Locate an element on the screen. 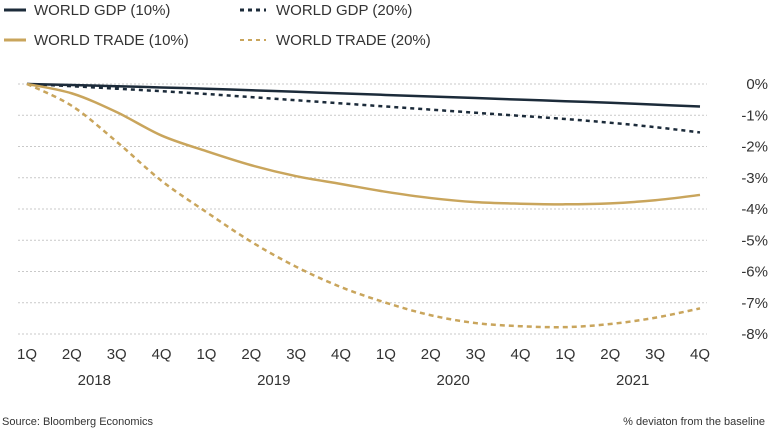 The width and height of the screenshot is (769, 429). source-note: Source: Bloomberg Economics is located at coordinates (78, 422).